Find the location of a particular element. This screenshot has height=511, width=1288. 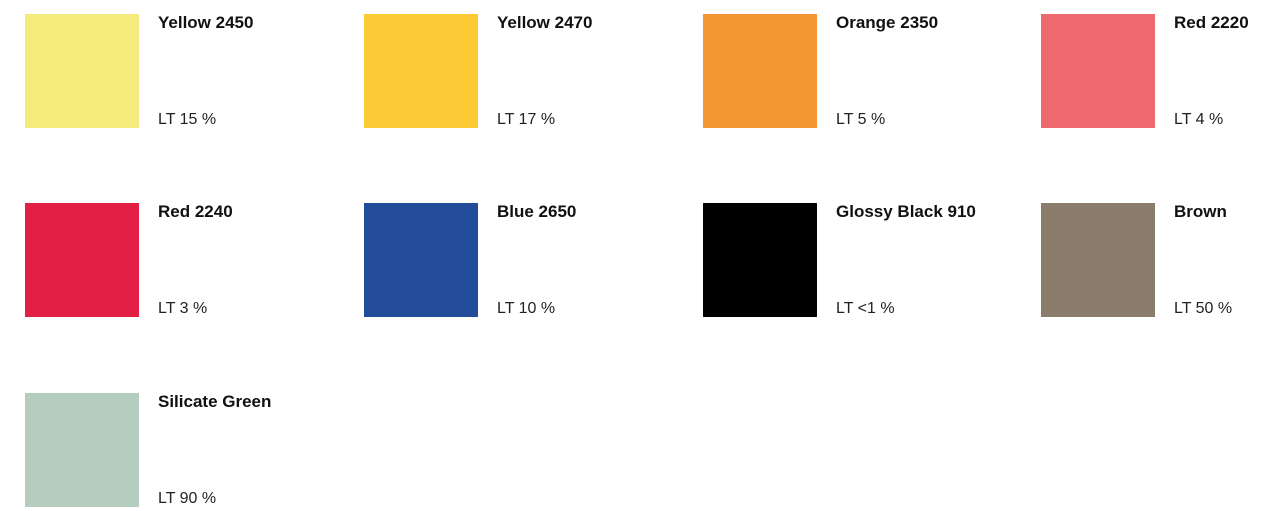

swatch-card-blue-2650: Blue 2650 LT 10 % is located at coordinates (514, 261).